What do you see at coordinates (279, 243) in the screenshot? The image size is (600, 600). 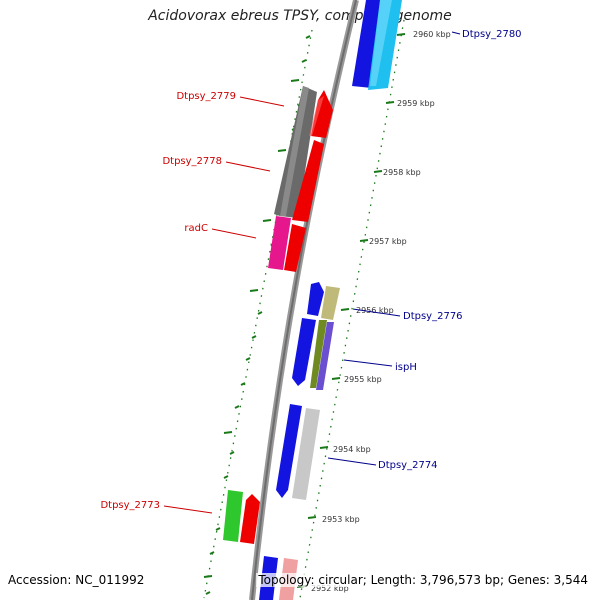 I see `gene-block-radC` at bounding box center [279, 243].